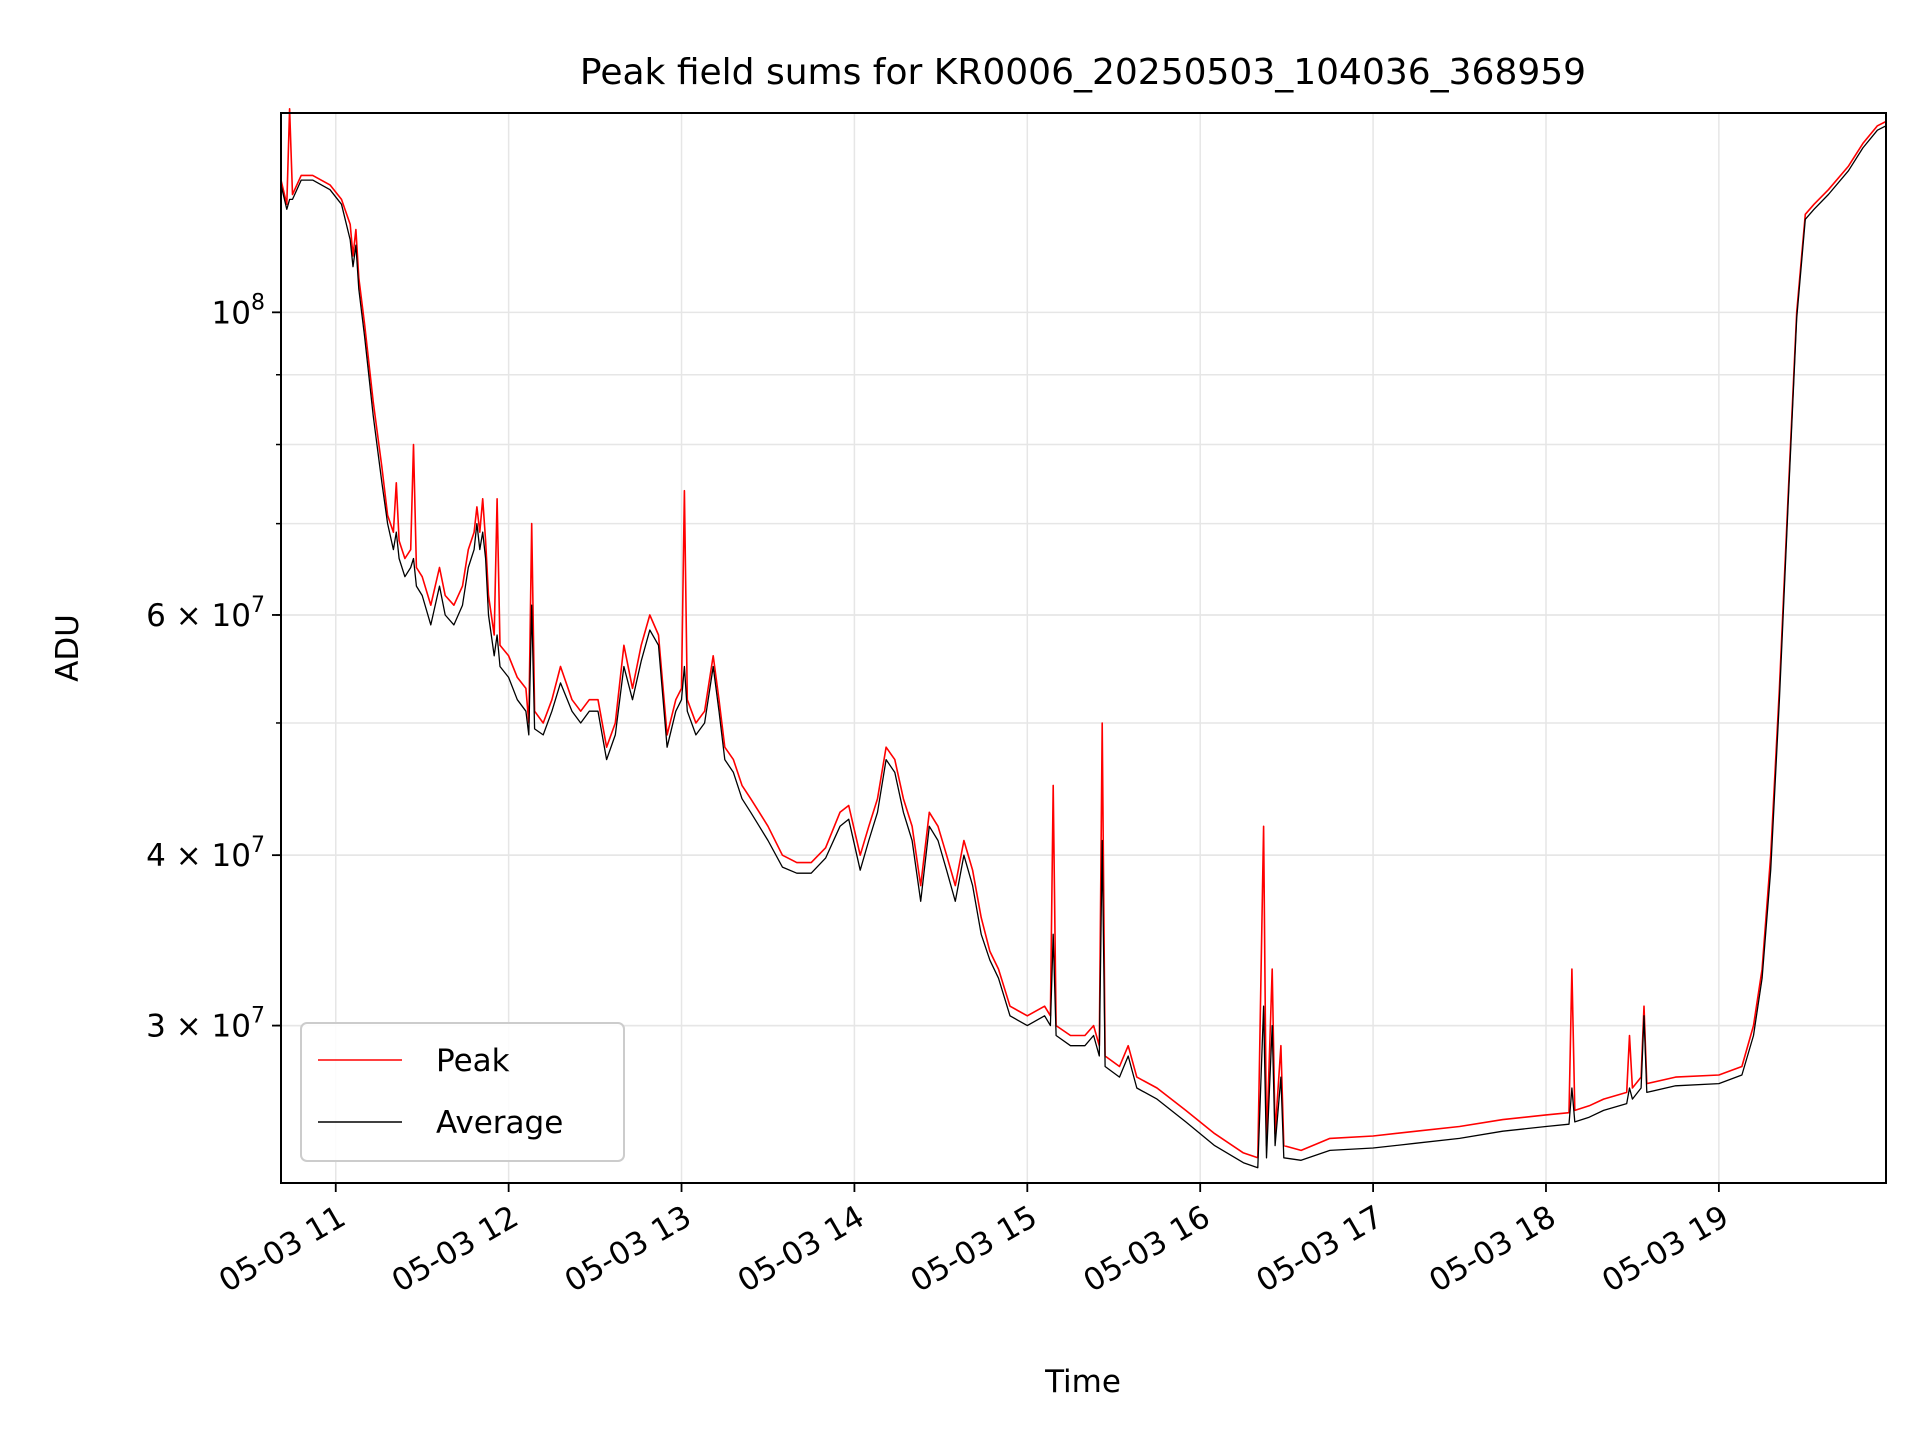 The height and width of the screenshot is (1440, 1920). I want to click on y-tick-label: 108, so click(238, 310).